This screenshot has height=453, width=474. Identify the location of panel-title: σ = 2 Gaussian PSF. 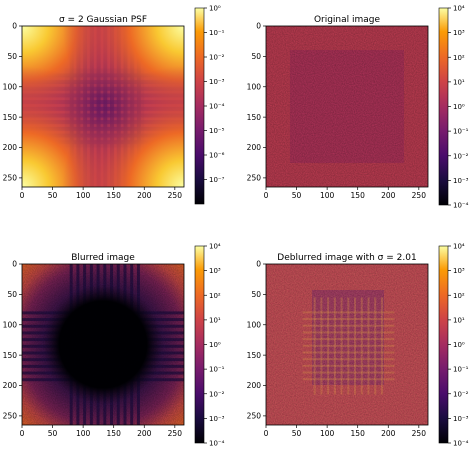
(103, 20).